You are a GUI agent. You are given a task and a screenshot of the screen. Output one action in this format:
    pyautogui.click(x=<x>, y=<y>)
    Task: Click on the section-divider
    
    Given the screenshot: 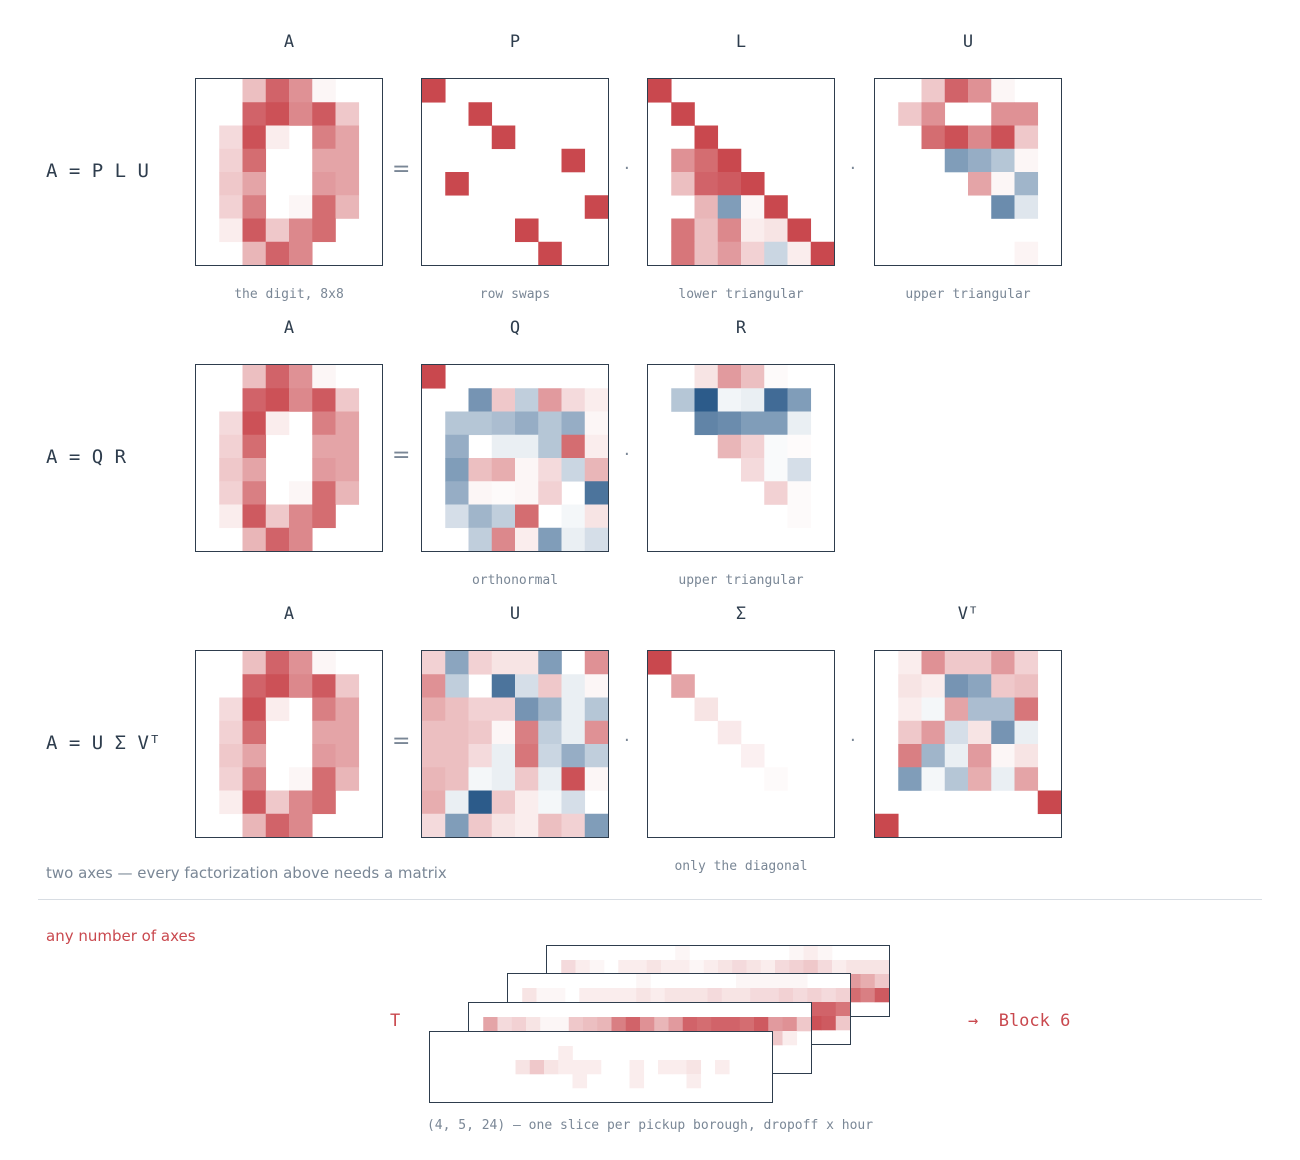 What is the action you would take?
    pyautogui.click(x=650, y=899)
    